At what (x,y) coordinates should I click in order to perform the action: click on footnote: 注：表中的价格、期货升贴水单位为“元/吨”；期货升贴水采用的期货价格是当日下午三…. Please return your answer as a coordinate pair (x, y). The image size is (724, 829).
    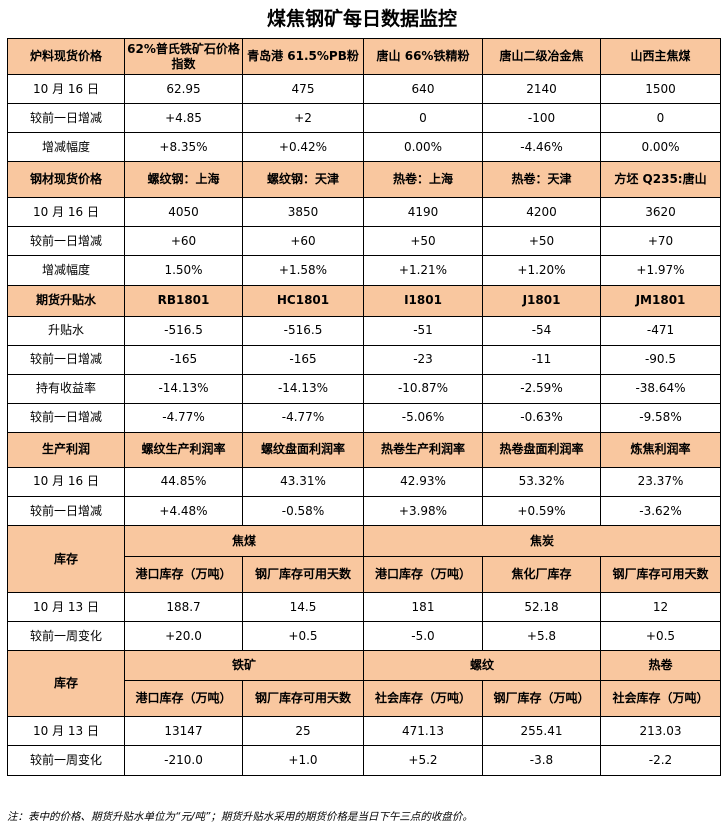
    Looking at the image, I should click on (240, 817).